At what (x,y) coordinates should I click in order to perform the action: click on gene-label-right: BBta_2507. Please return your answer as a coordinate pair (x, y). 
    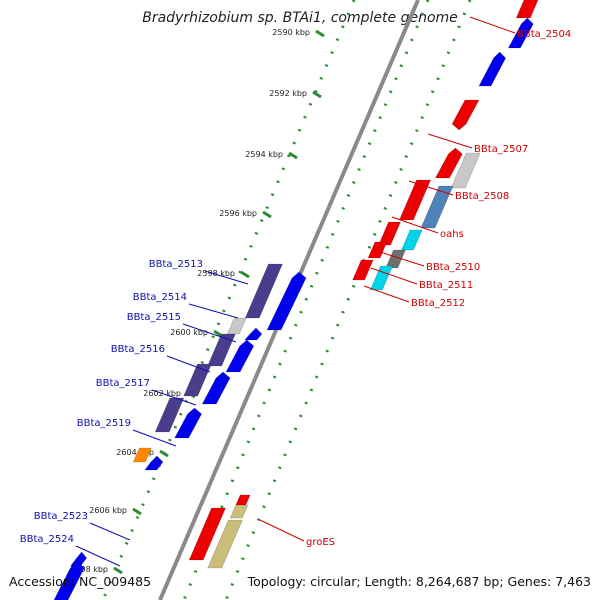
    Looking at the image, I should click on (501, 149).